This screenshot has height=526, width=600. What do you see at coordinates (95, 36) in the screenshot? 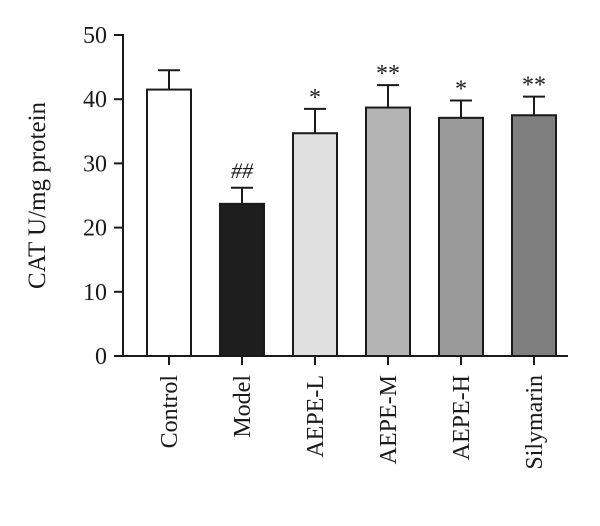
I see `y-tick-label: 50` at bounding box center [95, 36].